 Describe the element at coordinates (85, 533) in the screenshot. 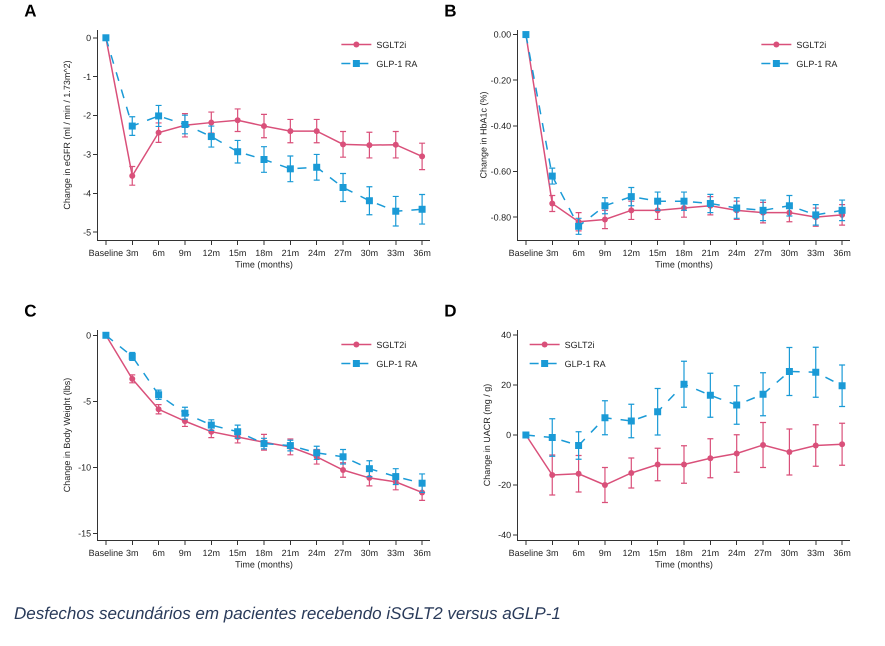

I see `y-tick-label: -15` at that location.